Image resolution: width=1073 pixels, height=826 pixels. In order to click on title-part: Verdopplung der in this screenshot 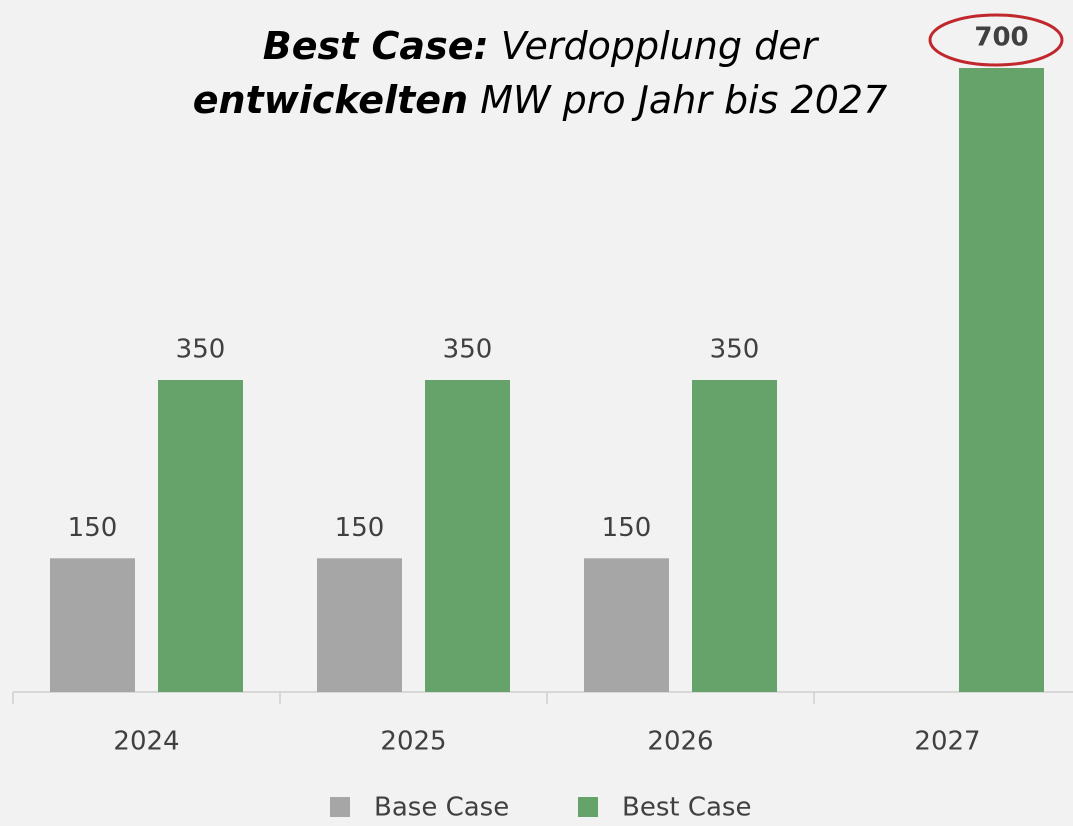, I will do `click(660, 46)`.